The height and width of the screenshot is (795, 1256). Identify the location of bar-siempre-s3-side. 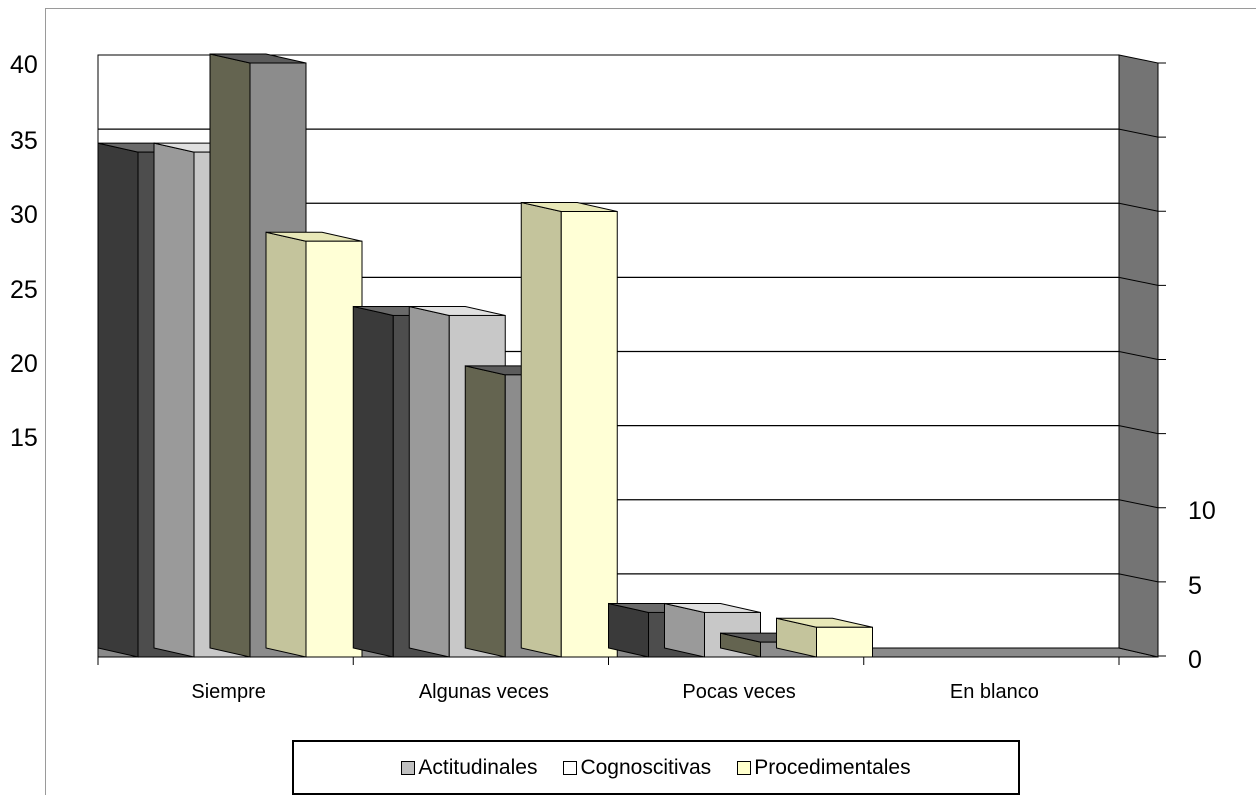
(286, 444).